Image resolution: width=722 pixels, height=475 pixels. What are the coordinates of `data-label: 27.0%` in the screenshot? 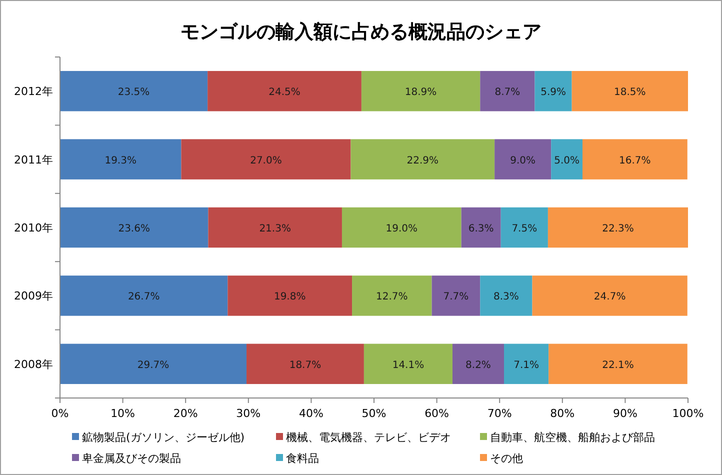 It's located at (266, 160).